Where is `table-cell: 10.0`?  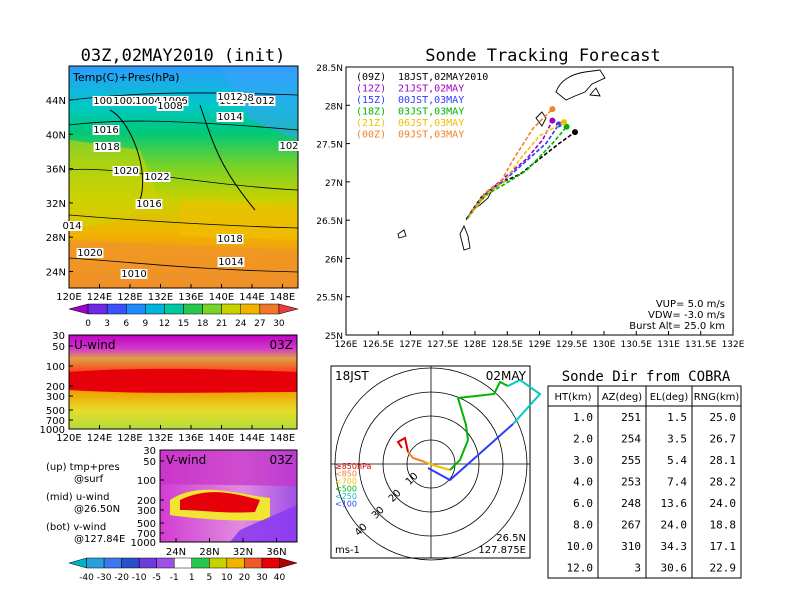 table-cell: 10.0 is located at coordinates (580, 546).